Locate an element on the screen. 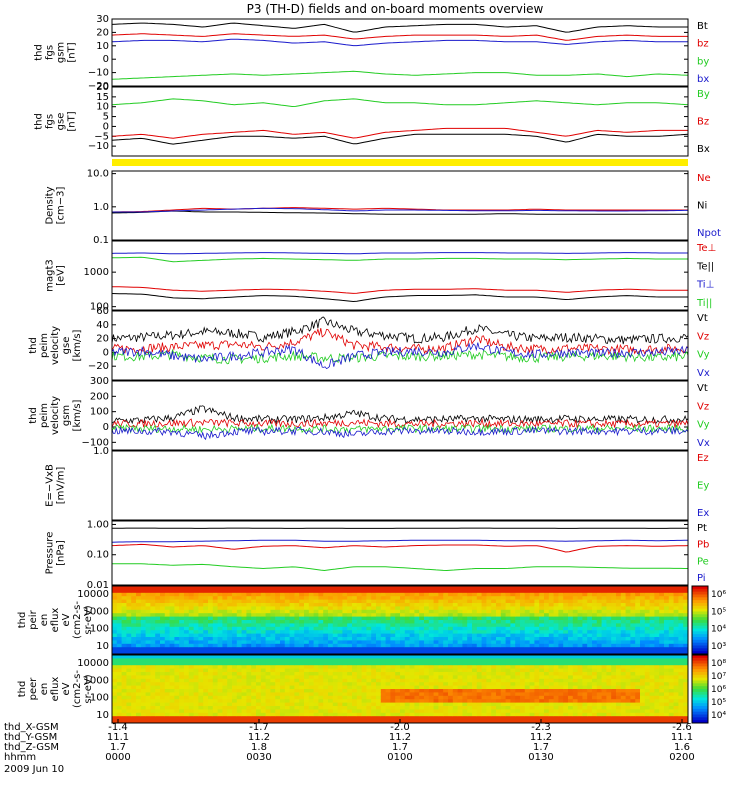 This screenshot has height=800, width=750. colorbar-cell is located at coordinates (700, 653).